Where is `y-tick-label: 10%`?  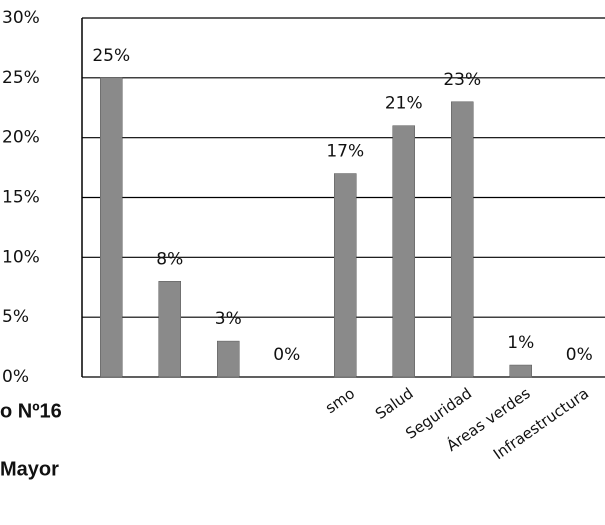 y-tick-label: 10% is located at coordinates (21, 257).